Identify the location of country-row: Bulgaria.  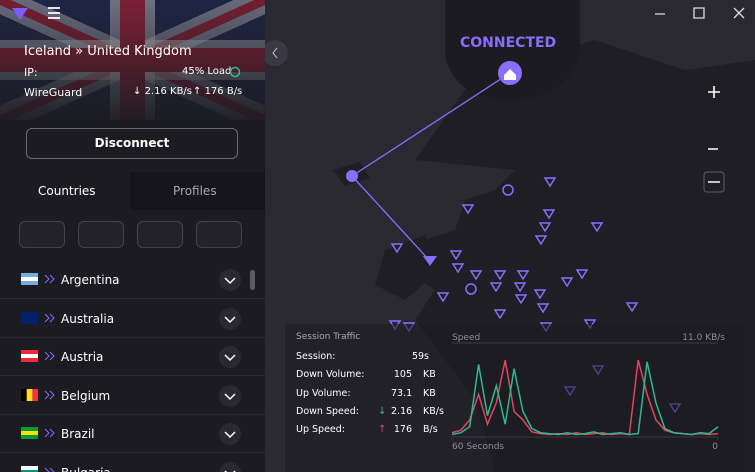
(132, 463).